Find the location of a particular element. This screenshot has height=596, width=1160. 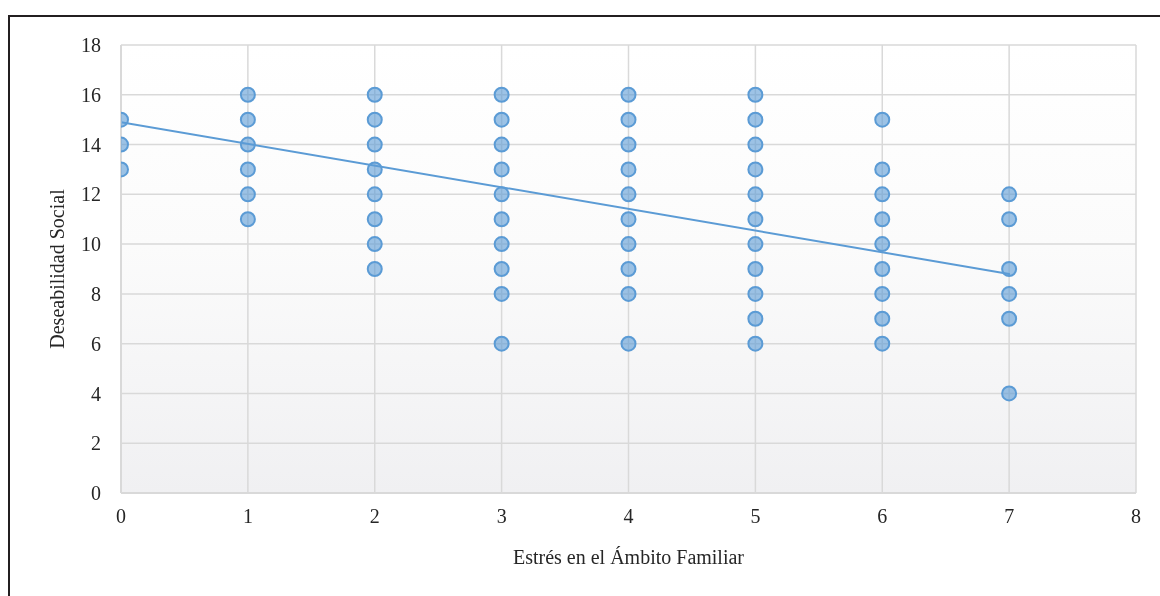

y-tick-label: 6 is located at coordinates (96, 343).